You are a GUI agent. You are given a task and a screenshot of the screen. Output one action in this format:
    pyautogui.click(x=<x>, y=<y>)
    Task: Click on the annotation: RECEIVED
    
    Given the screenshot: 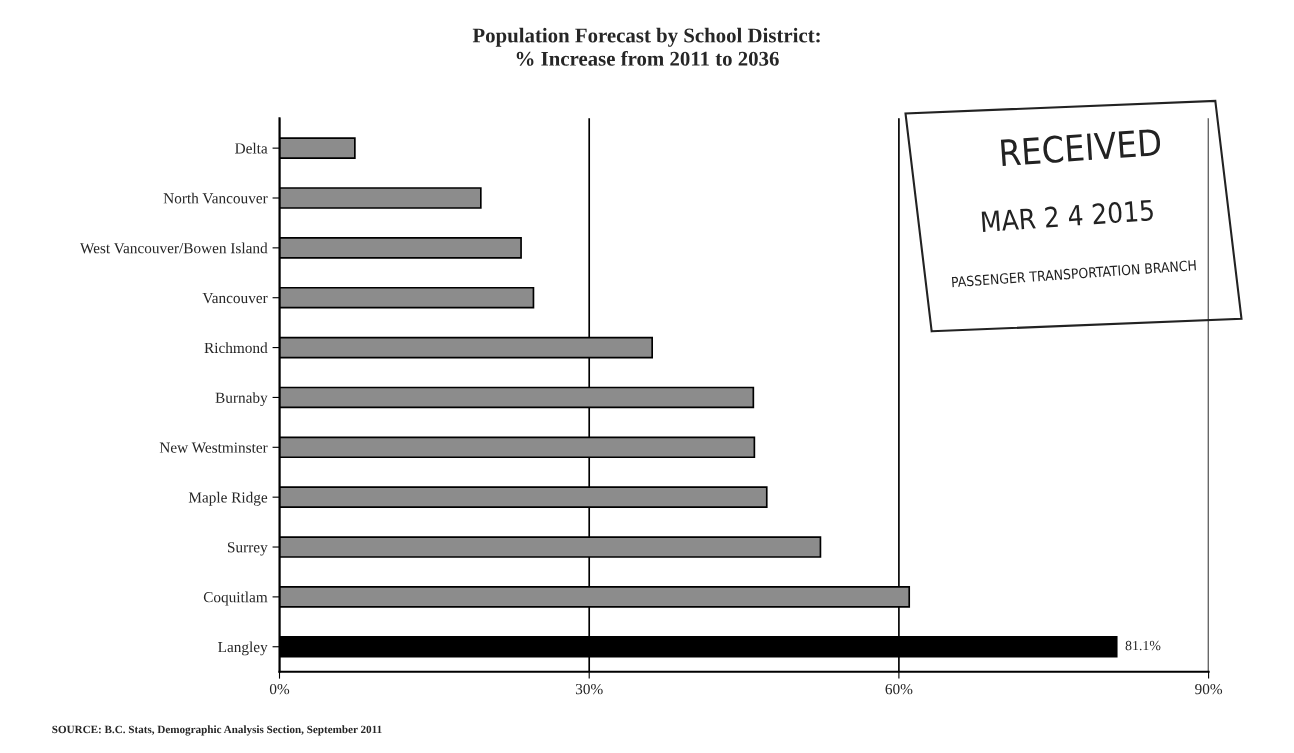 What is the action you would take?
    pyautogui.click(x=1080, y=147)
    